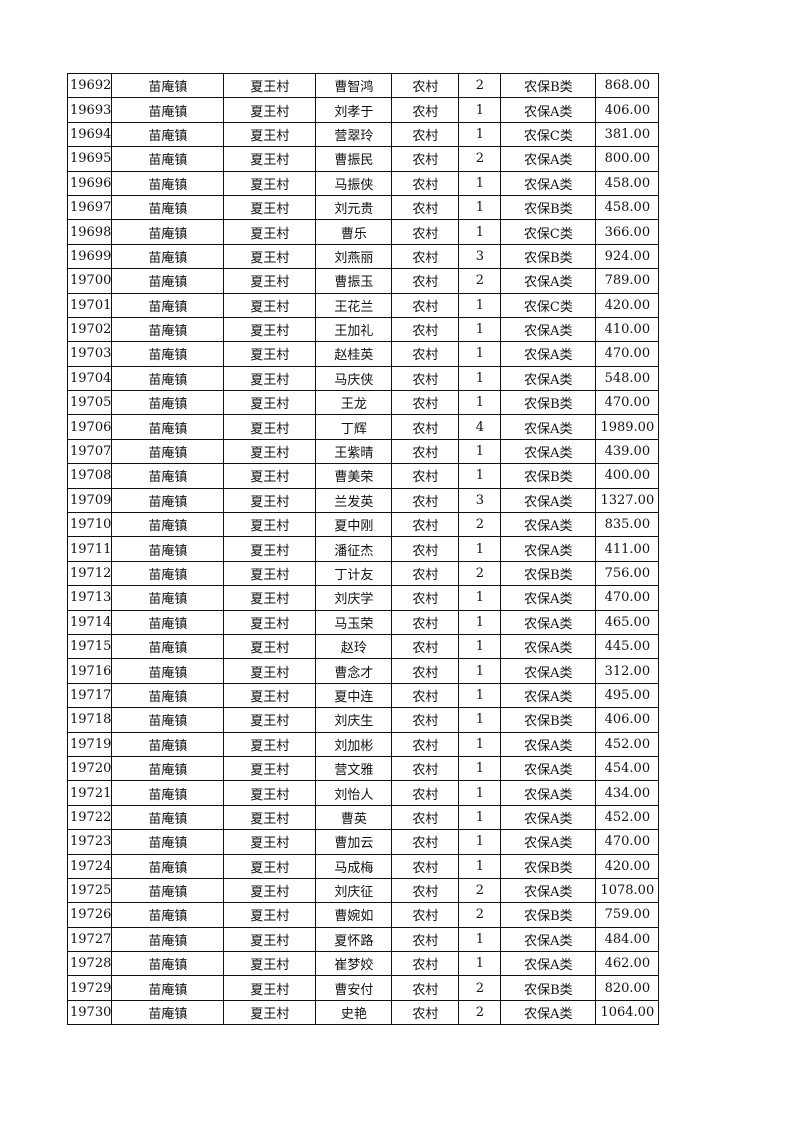  I want to click on row-id-cell: 19705, so click(89, 403).